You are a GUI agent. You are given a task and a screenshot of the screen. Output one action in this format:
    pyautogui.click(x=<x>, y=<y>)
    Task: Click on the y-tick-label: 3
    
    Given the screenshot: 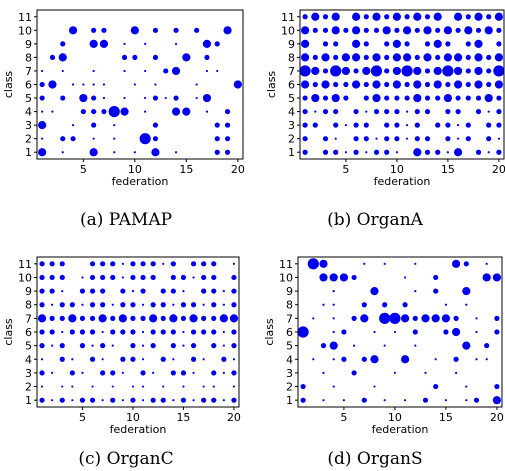 What is the action you would take?
    pyautogui.click(x=289, y=373)
    